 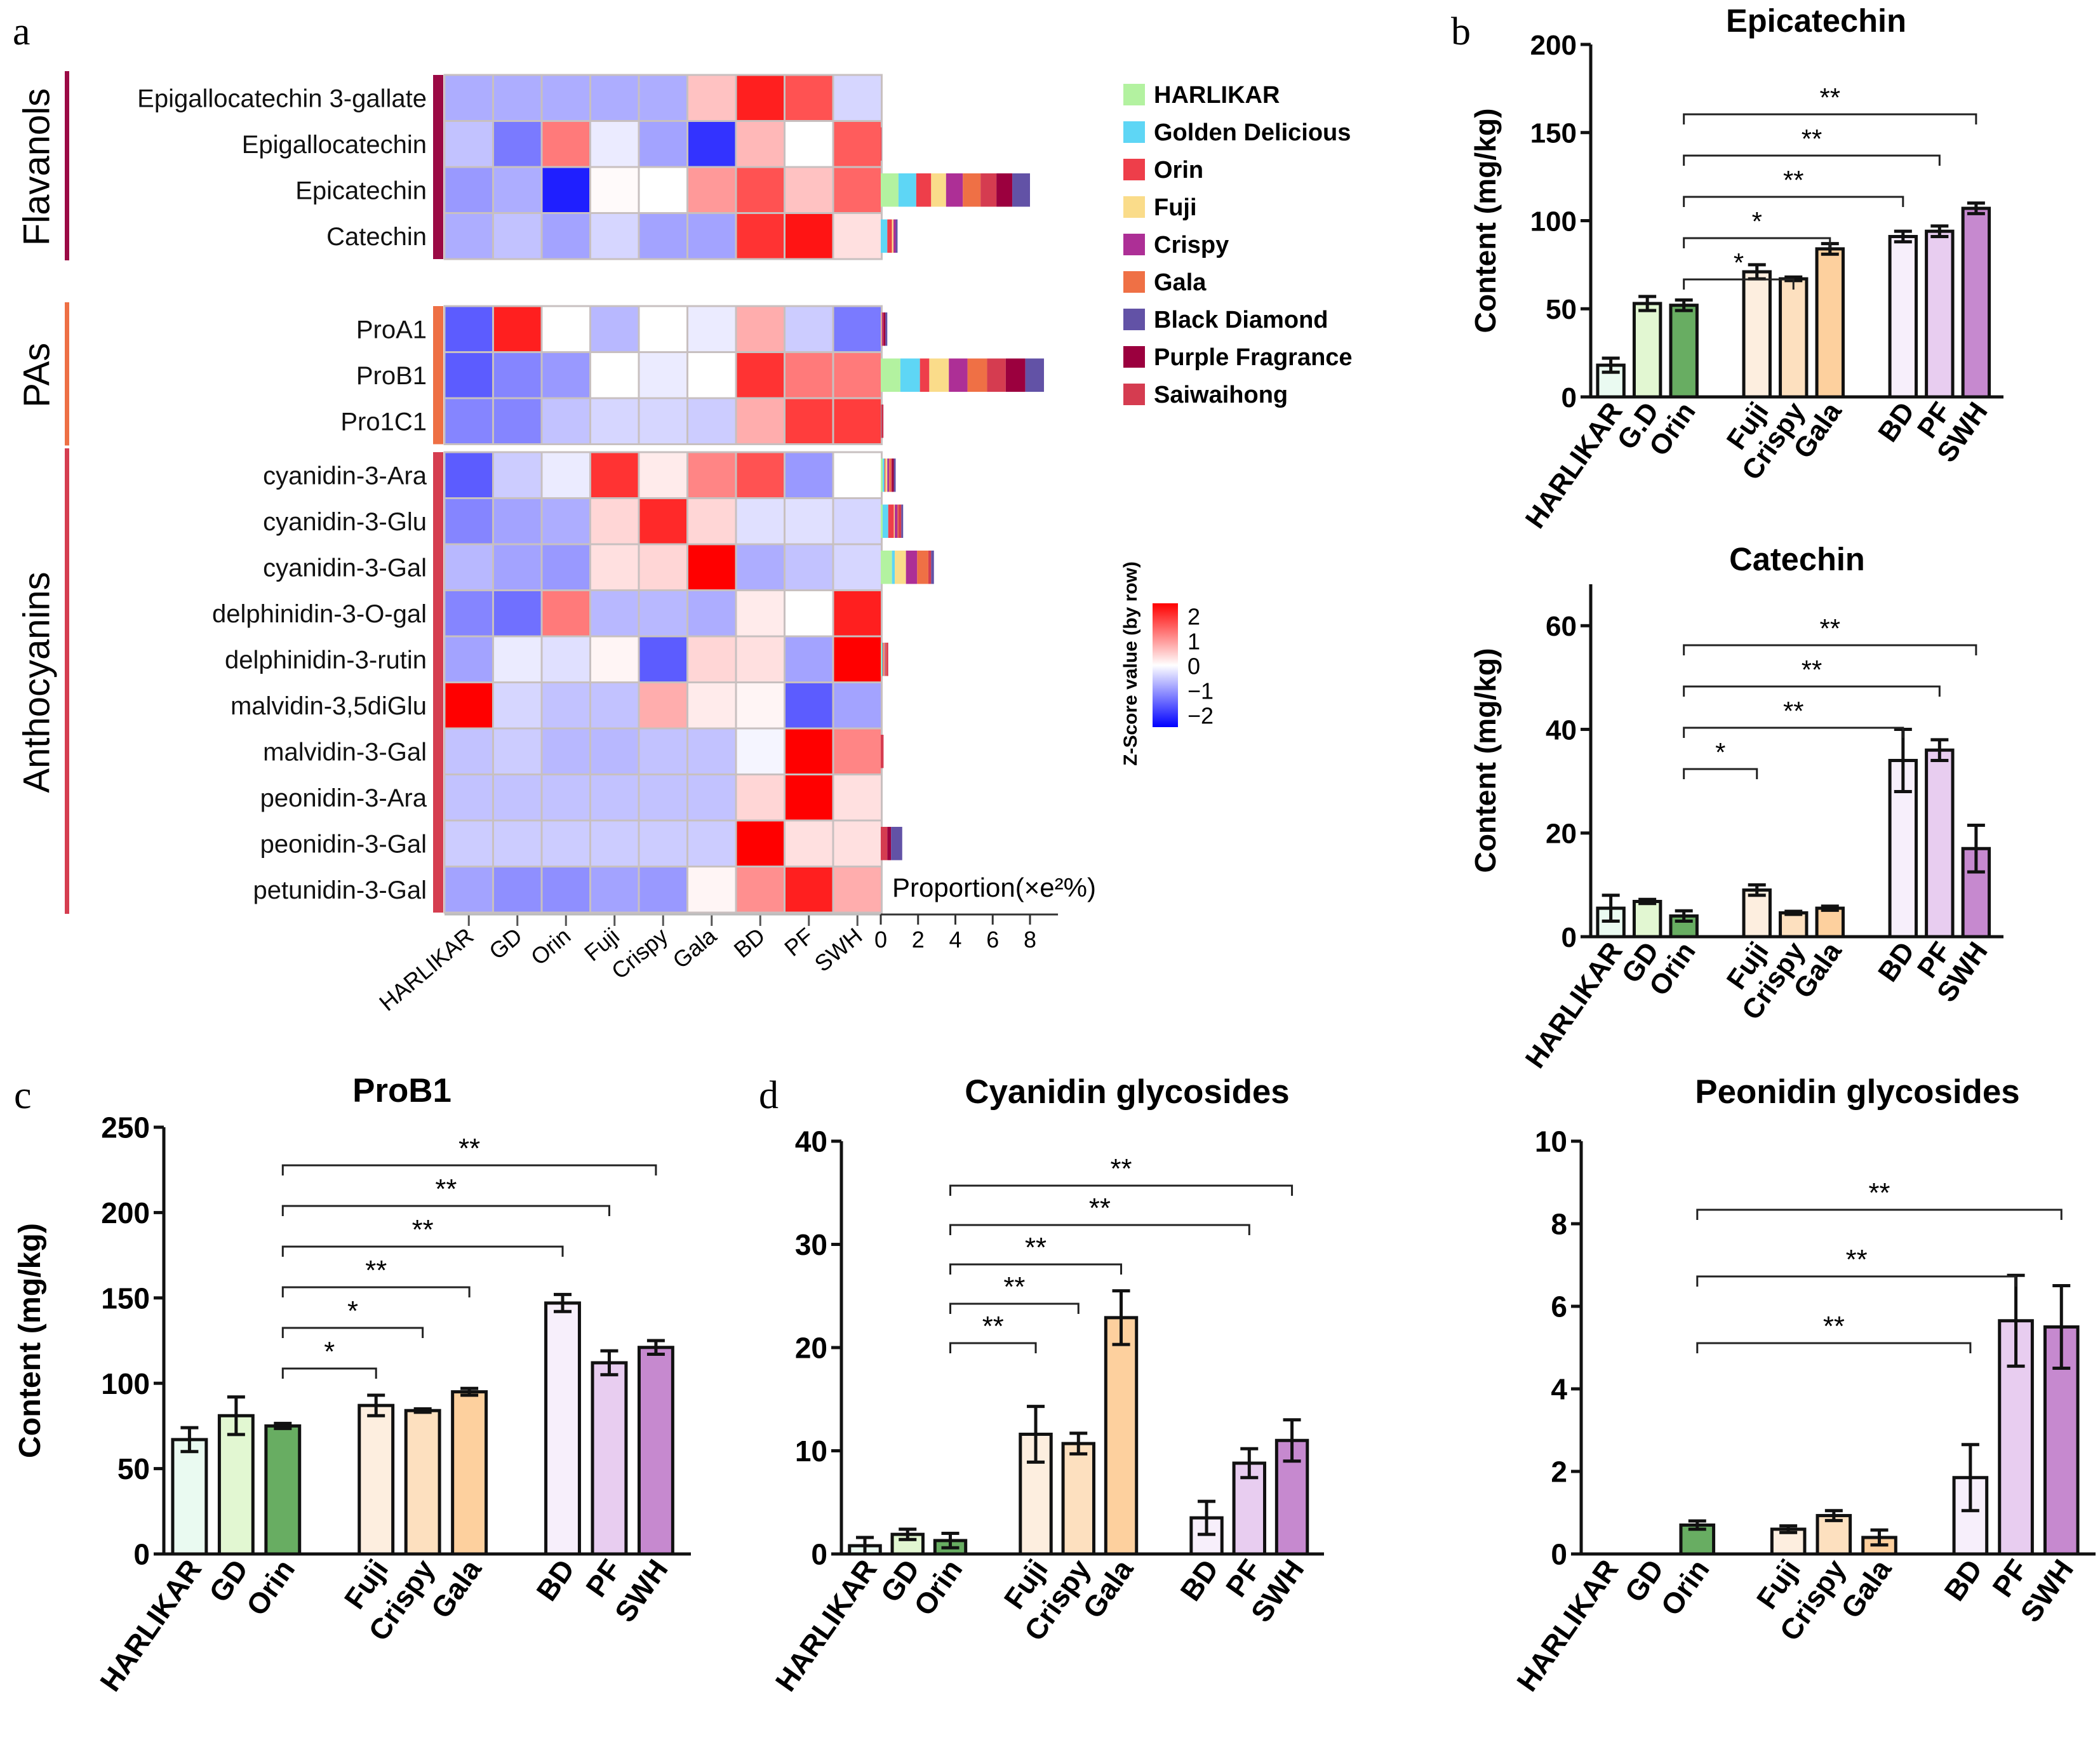 What do you see at coordinates (550, 947) in the screenshot?
I see `x-tick-label-orin: Orin` at bounding box center [550, 947].